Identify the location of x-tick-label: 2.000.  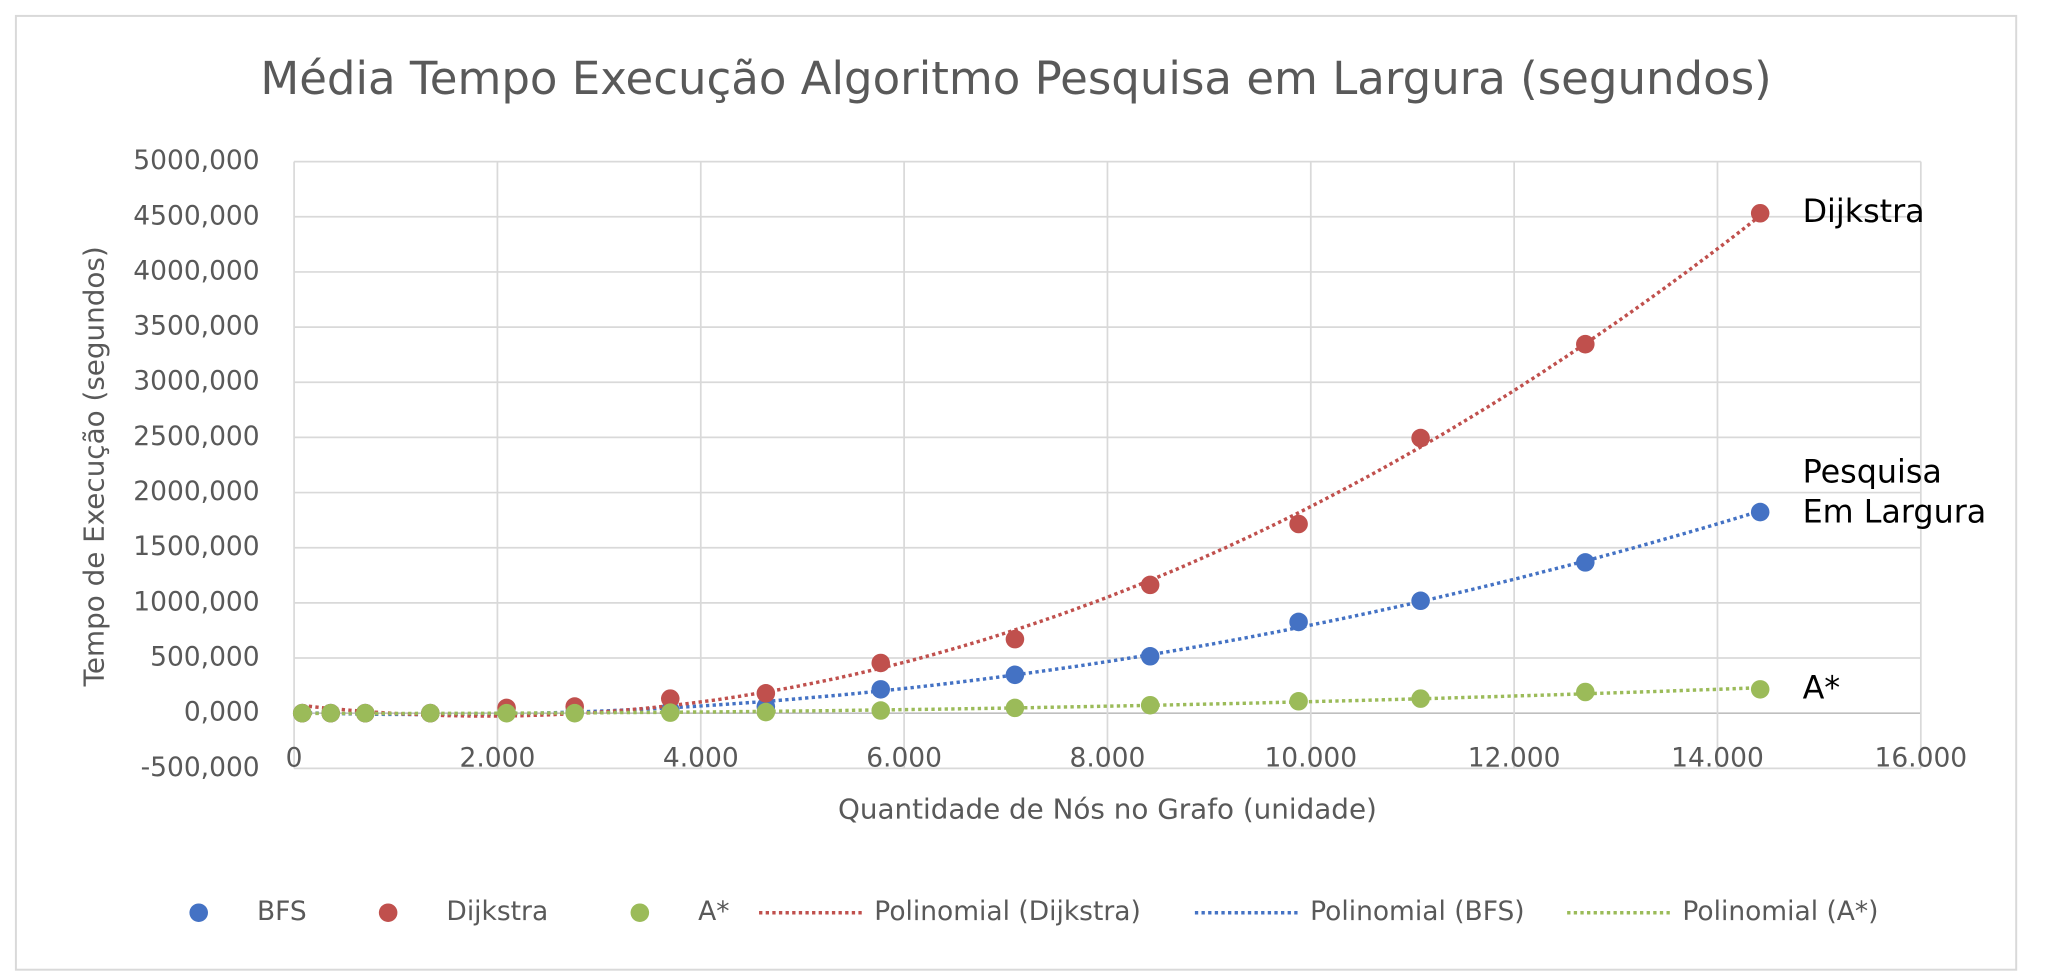
(498, 758).